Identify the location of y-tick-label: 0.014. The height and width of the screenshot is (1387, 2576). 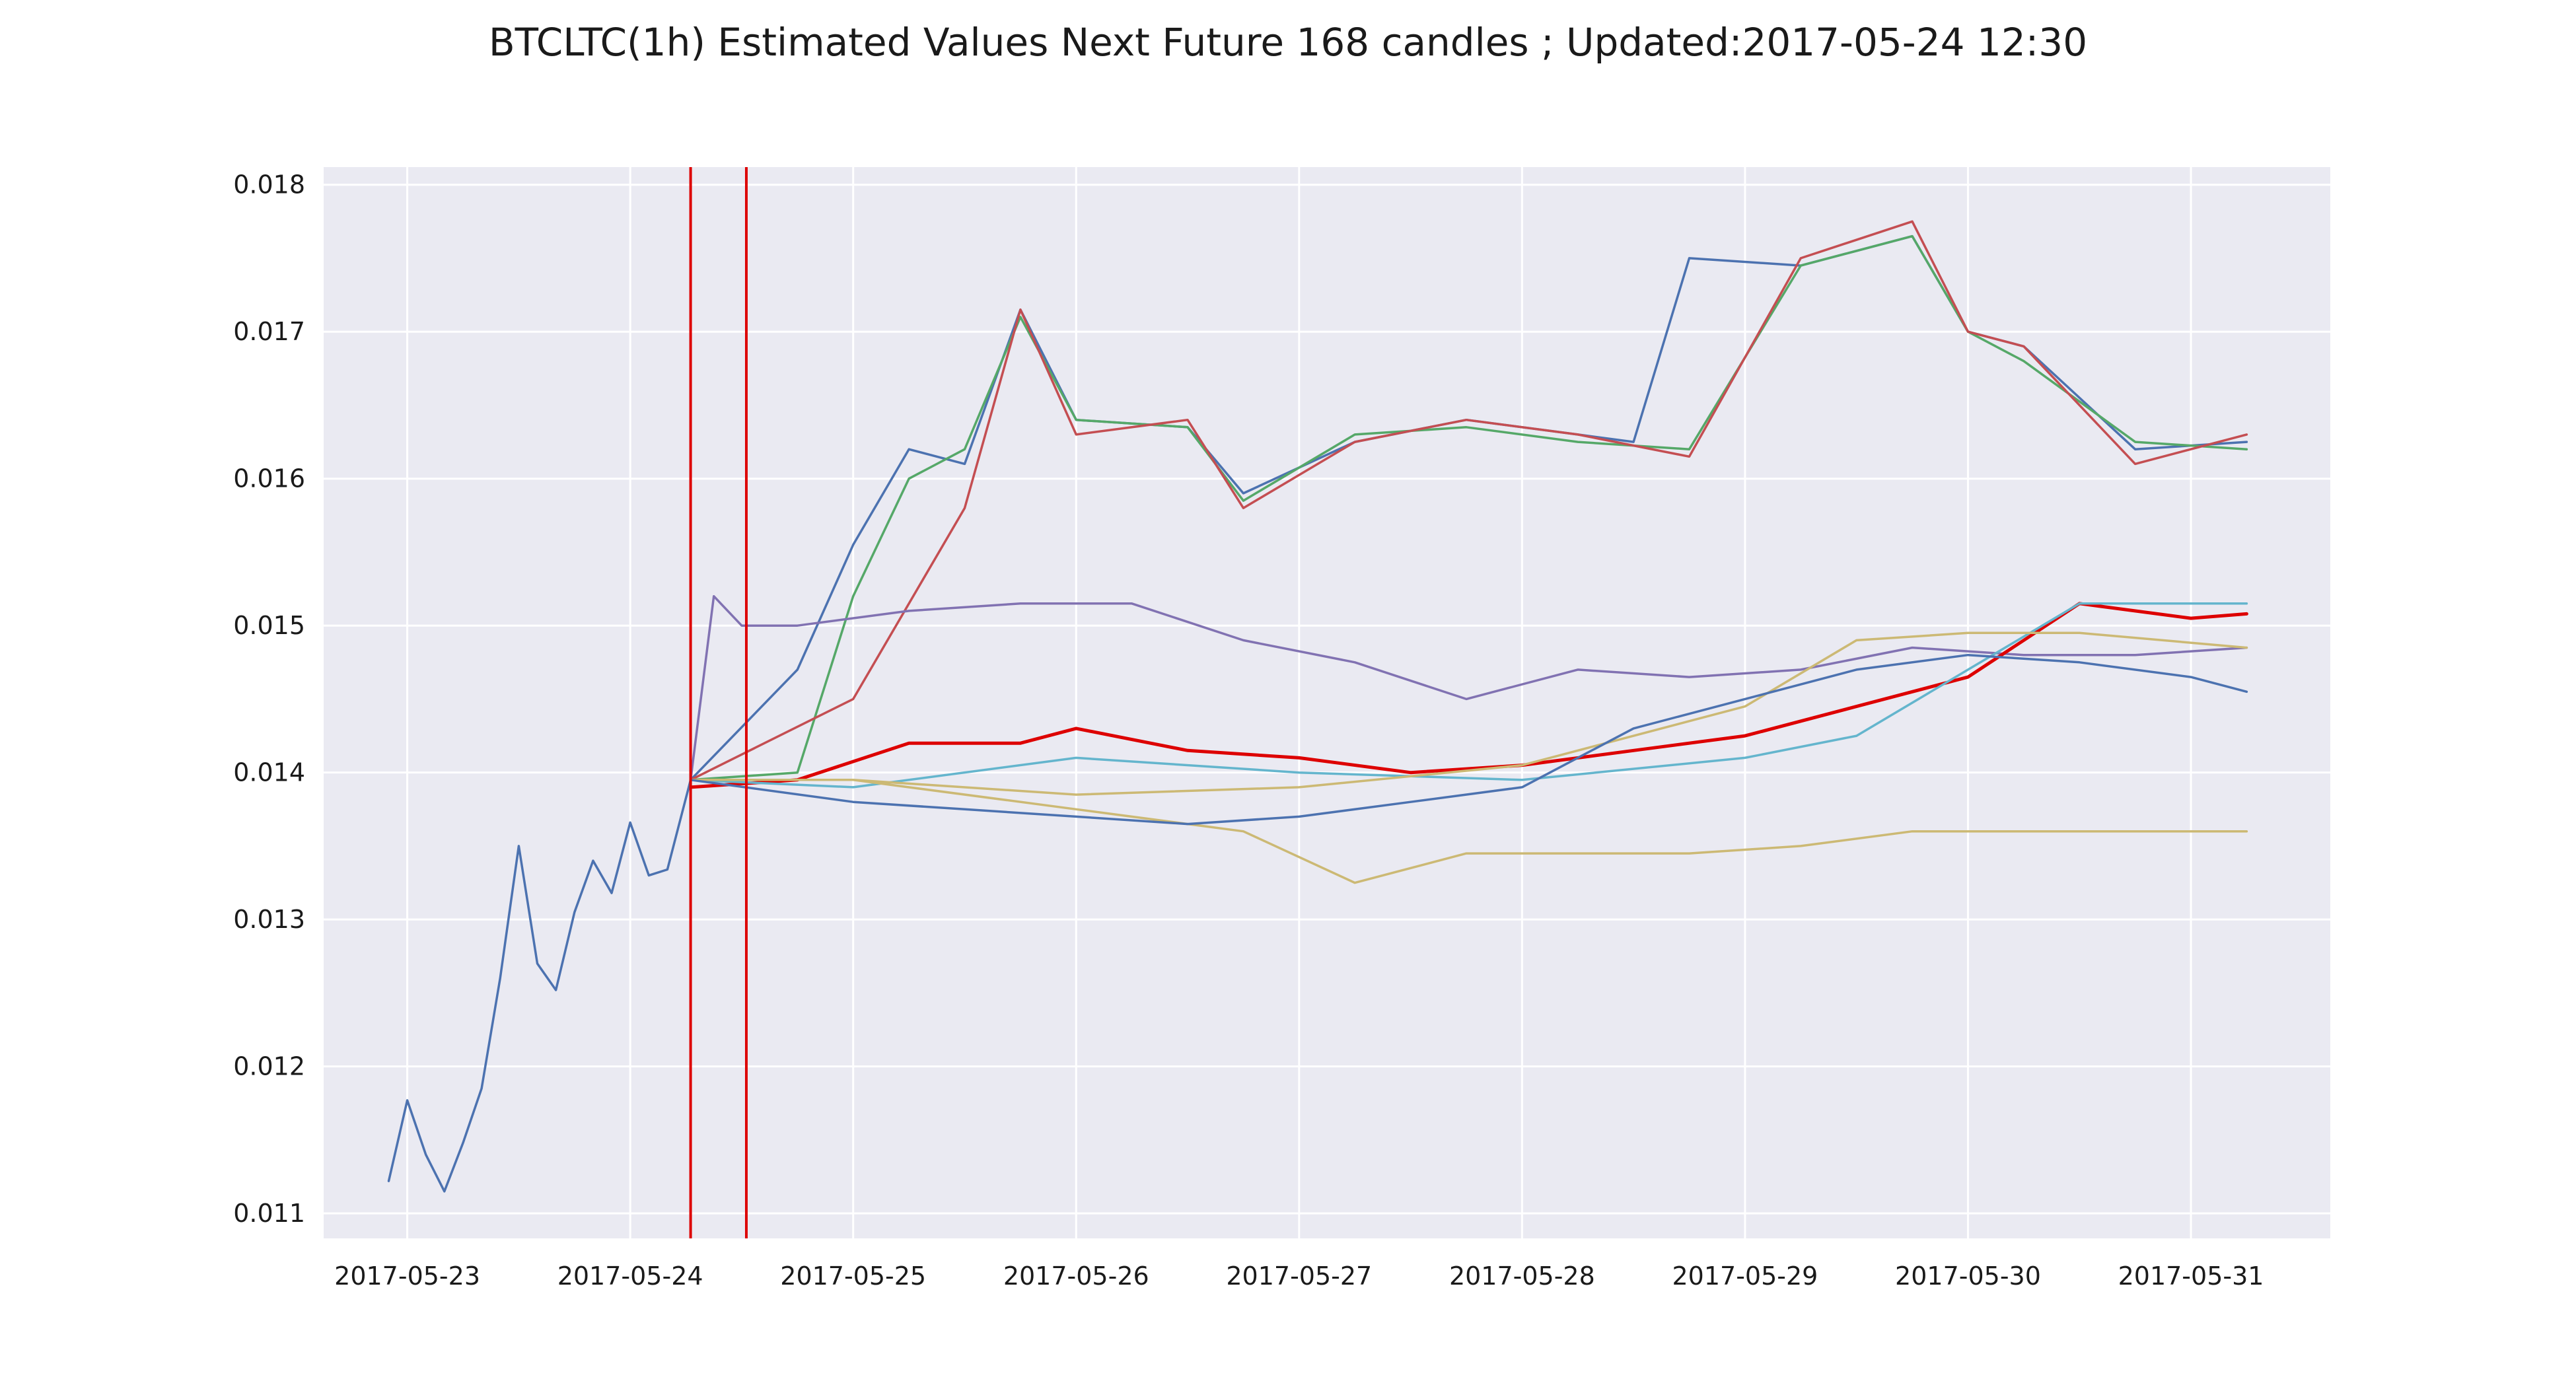
(269, 772).